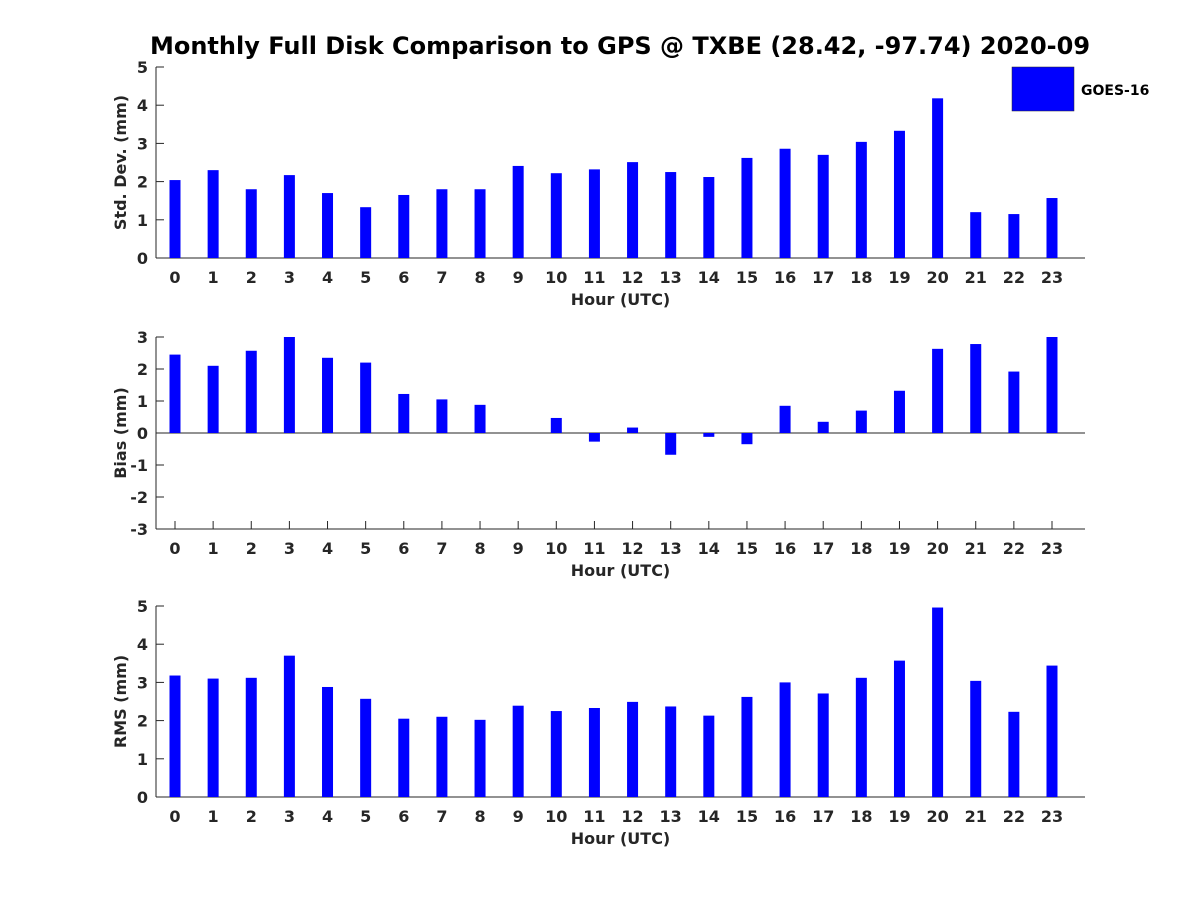  I want to click on y-tick-label: 0, so click(142, 258).